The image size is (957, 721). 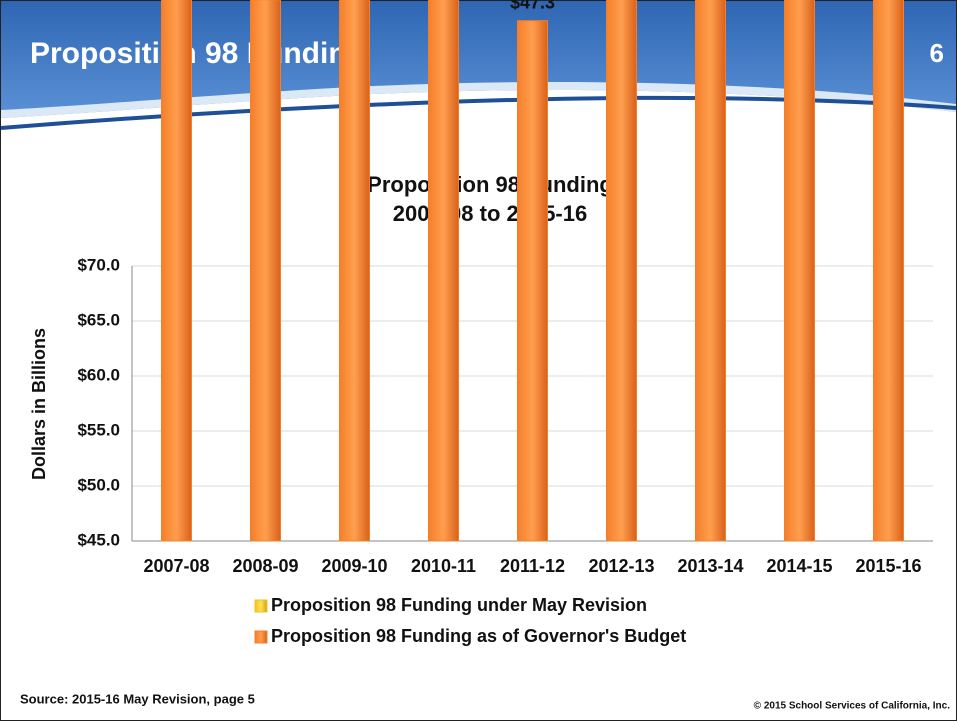 What do you see at coordinates (98, 429) in the screenshot?
I see `y-tick-label: $55.0` at bounding box center [98, 429].